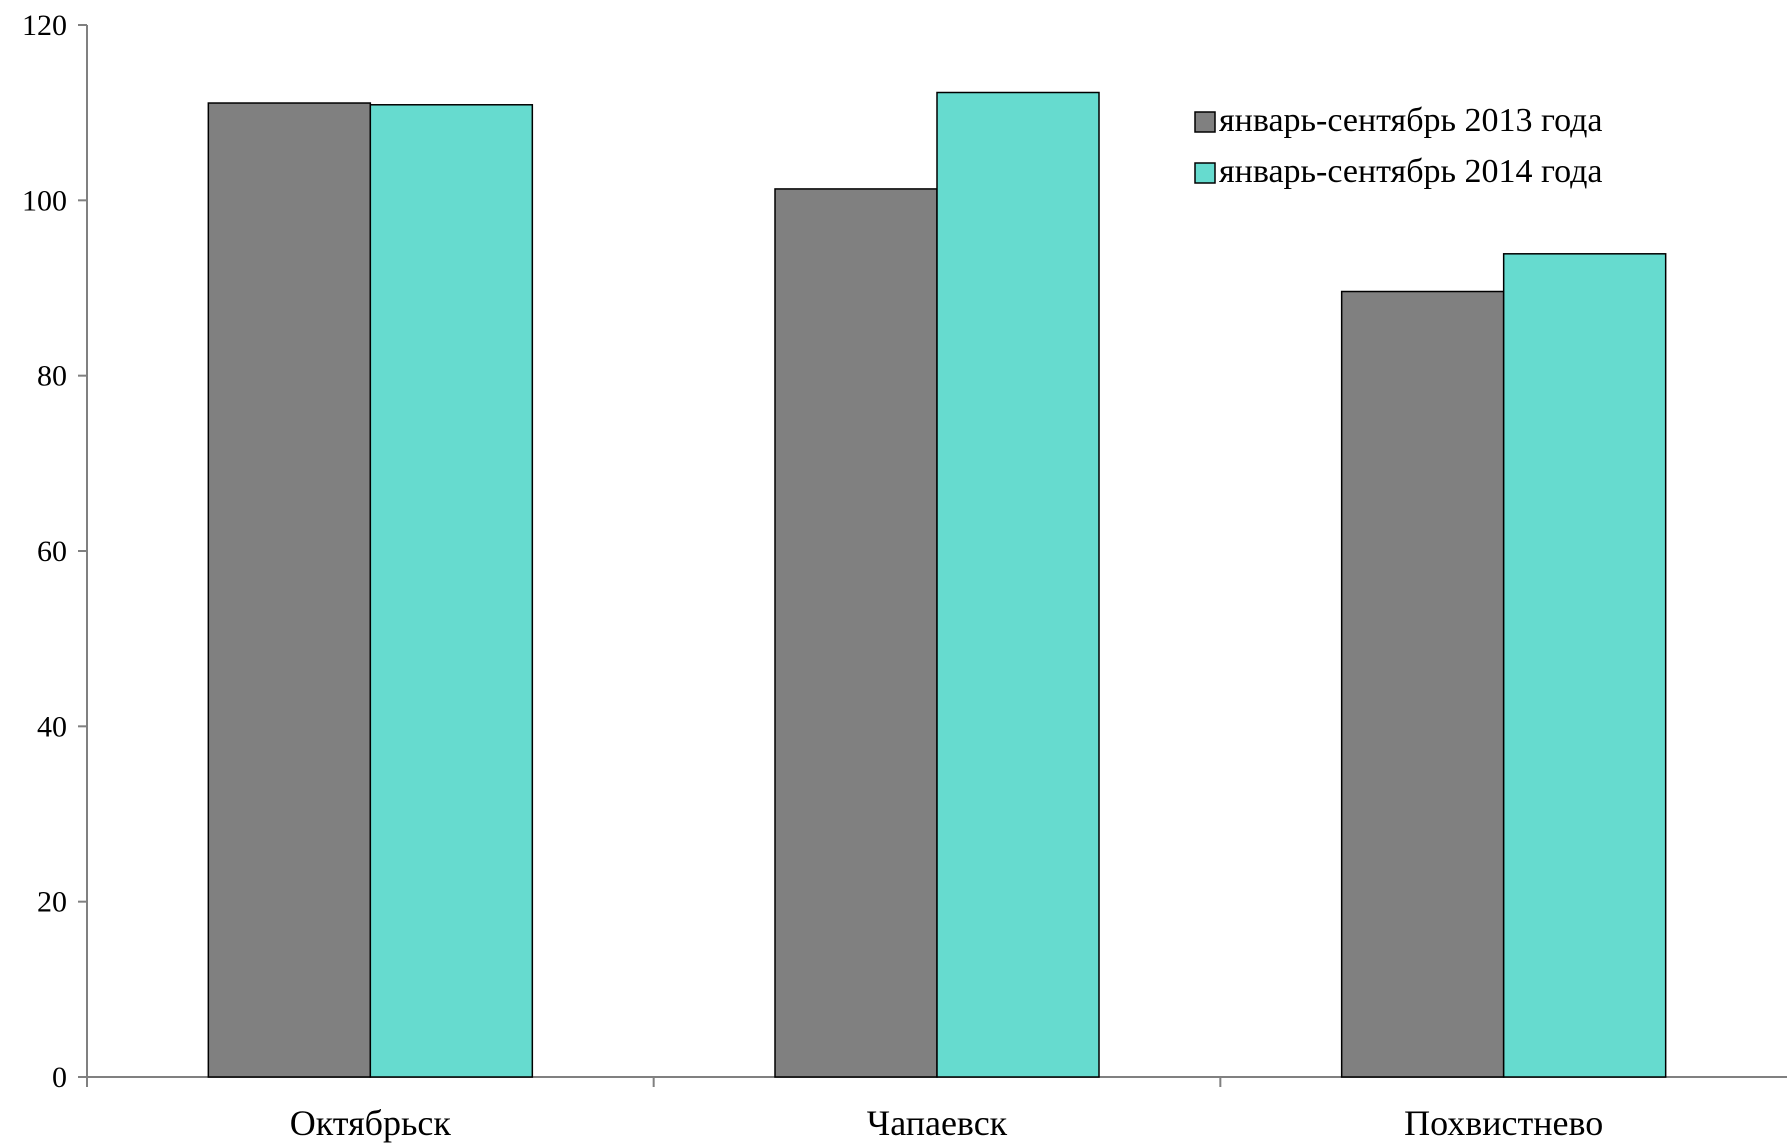 The height and width of the screenshot is (1148, 1787). Describe the element at coordinates (371, 1123) in the screenshot. I see `x-category-label: Октябрьск` at that location.